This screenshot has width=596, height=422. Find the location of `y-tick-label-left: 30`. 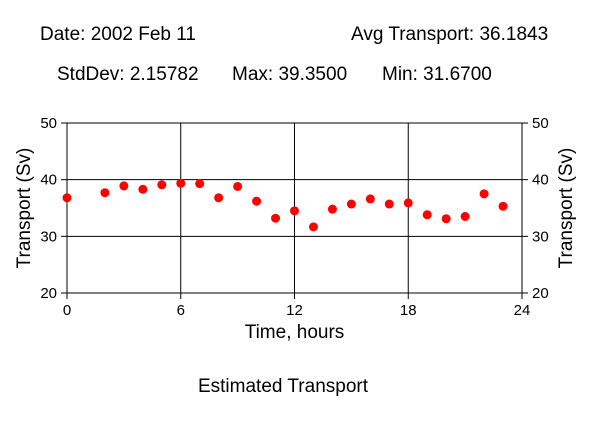

y-tick-label-left: 30 is located at coordinates (48, 236).